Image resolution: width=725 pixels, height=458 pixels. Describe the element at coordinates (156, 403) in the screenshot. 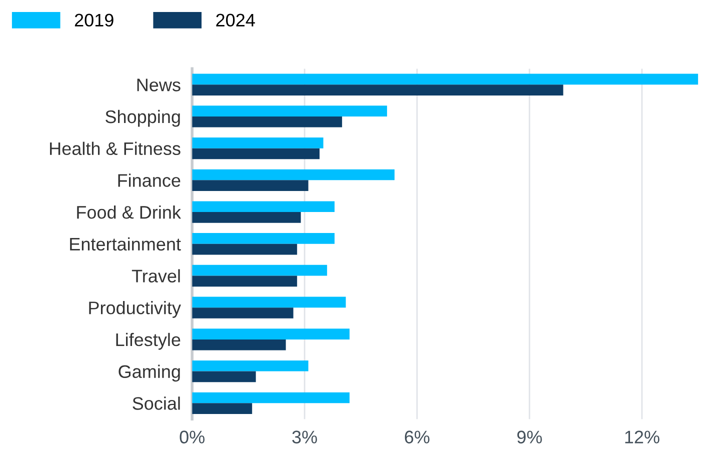

I see `y-tick-label: Social` at that location.